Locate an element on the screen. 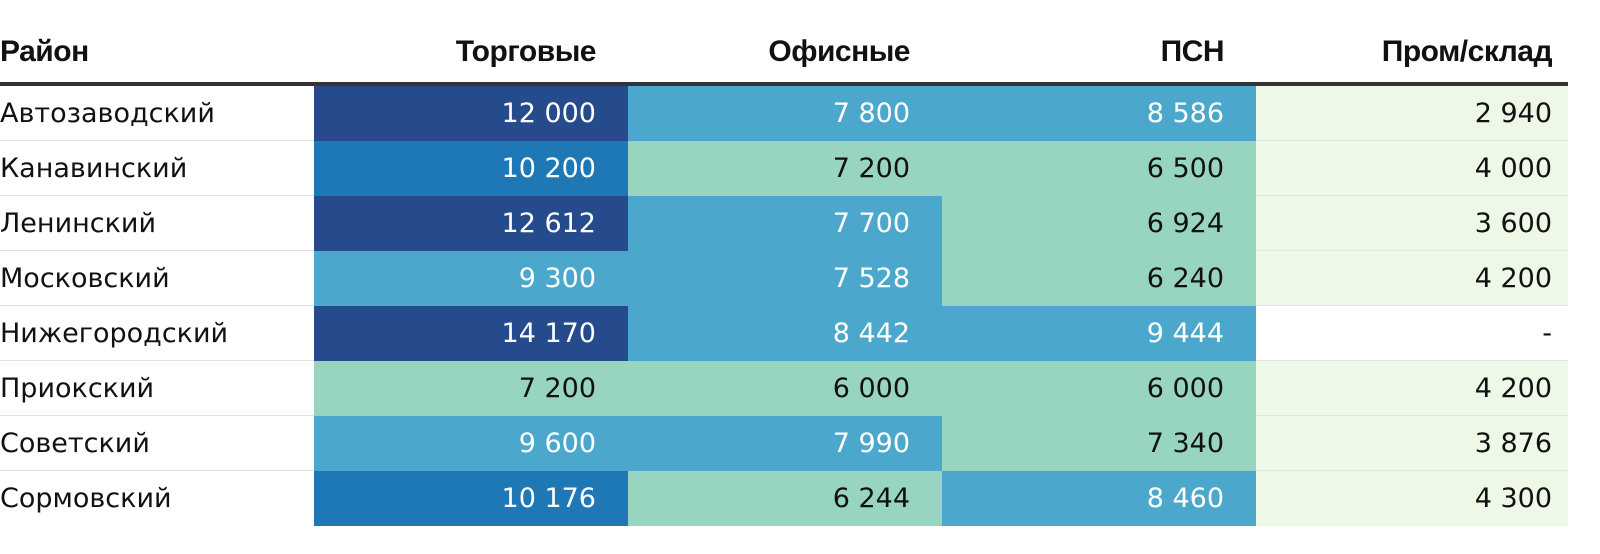 The width and height of the screenshot is (1600, 554). value-cell-psn: 8 460 is located at coordinates (1099, 498).